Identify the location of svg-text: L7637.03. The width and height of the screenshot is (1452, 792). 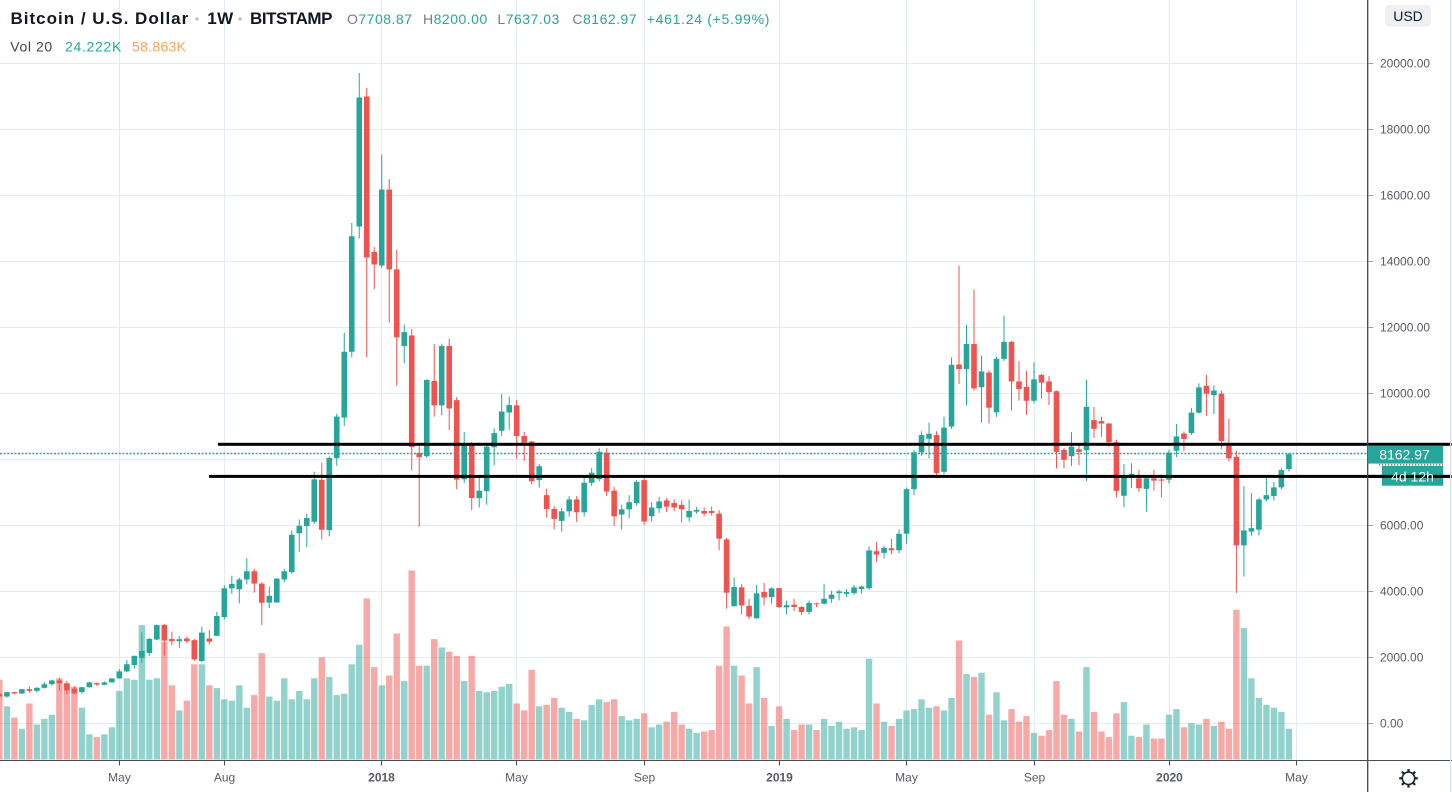
(528, 19).